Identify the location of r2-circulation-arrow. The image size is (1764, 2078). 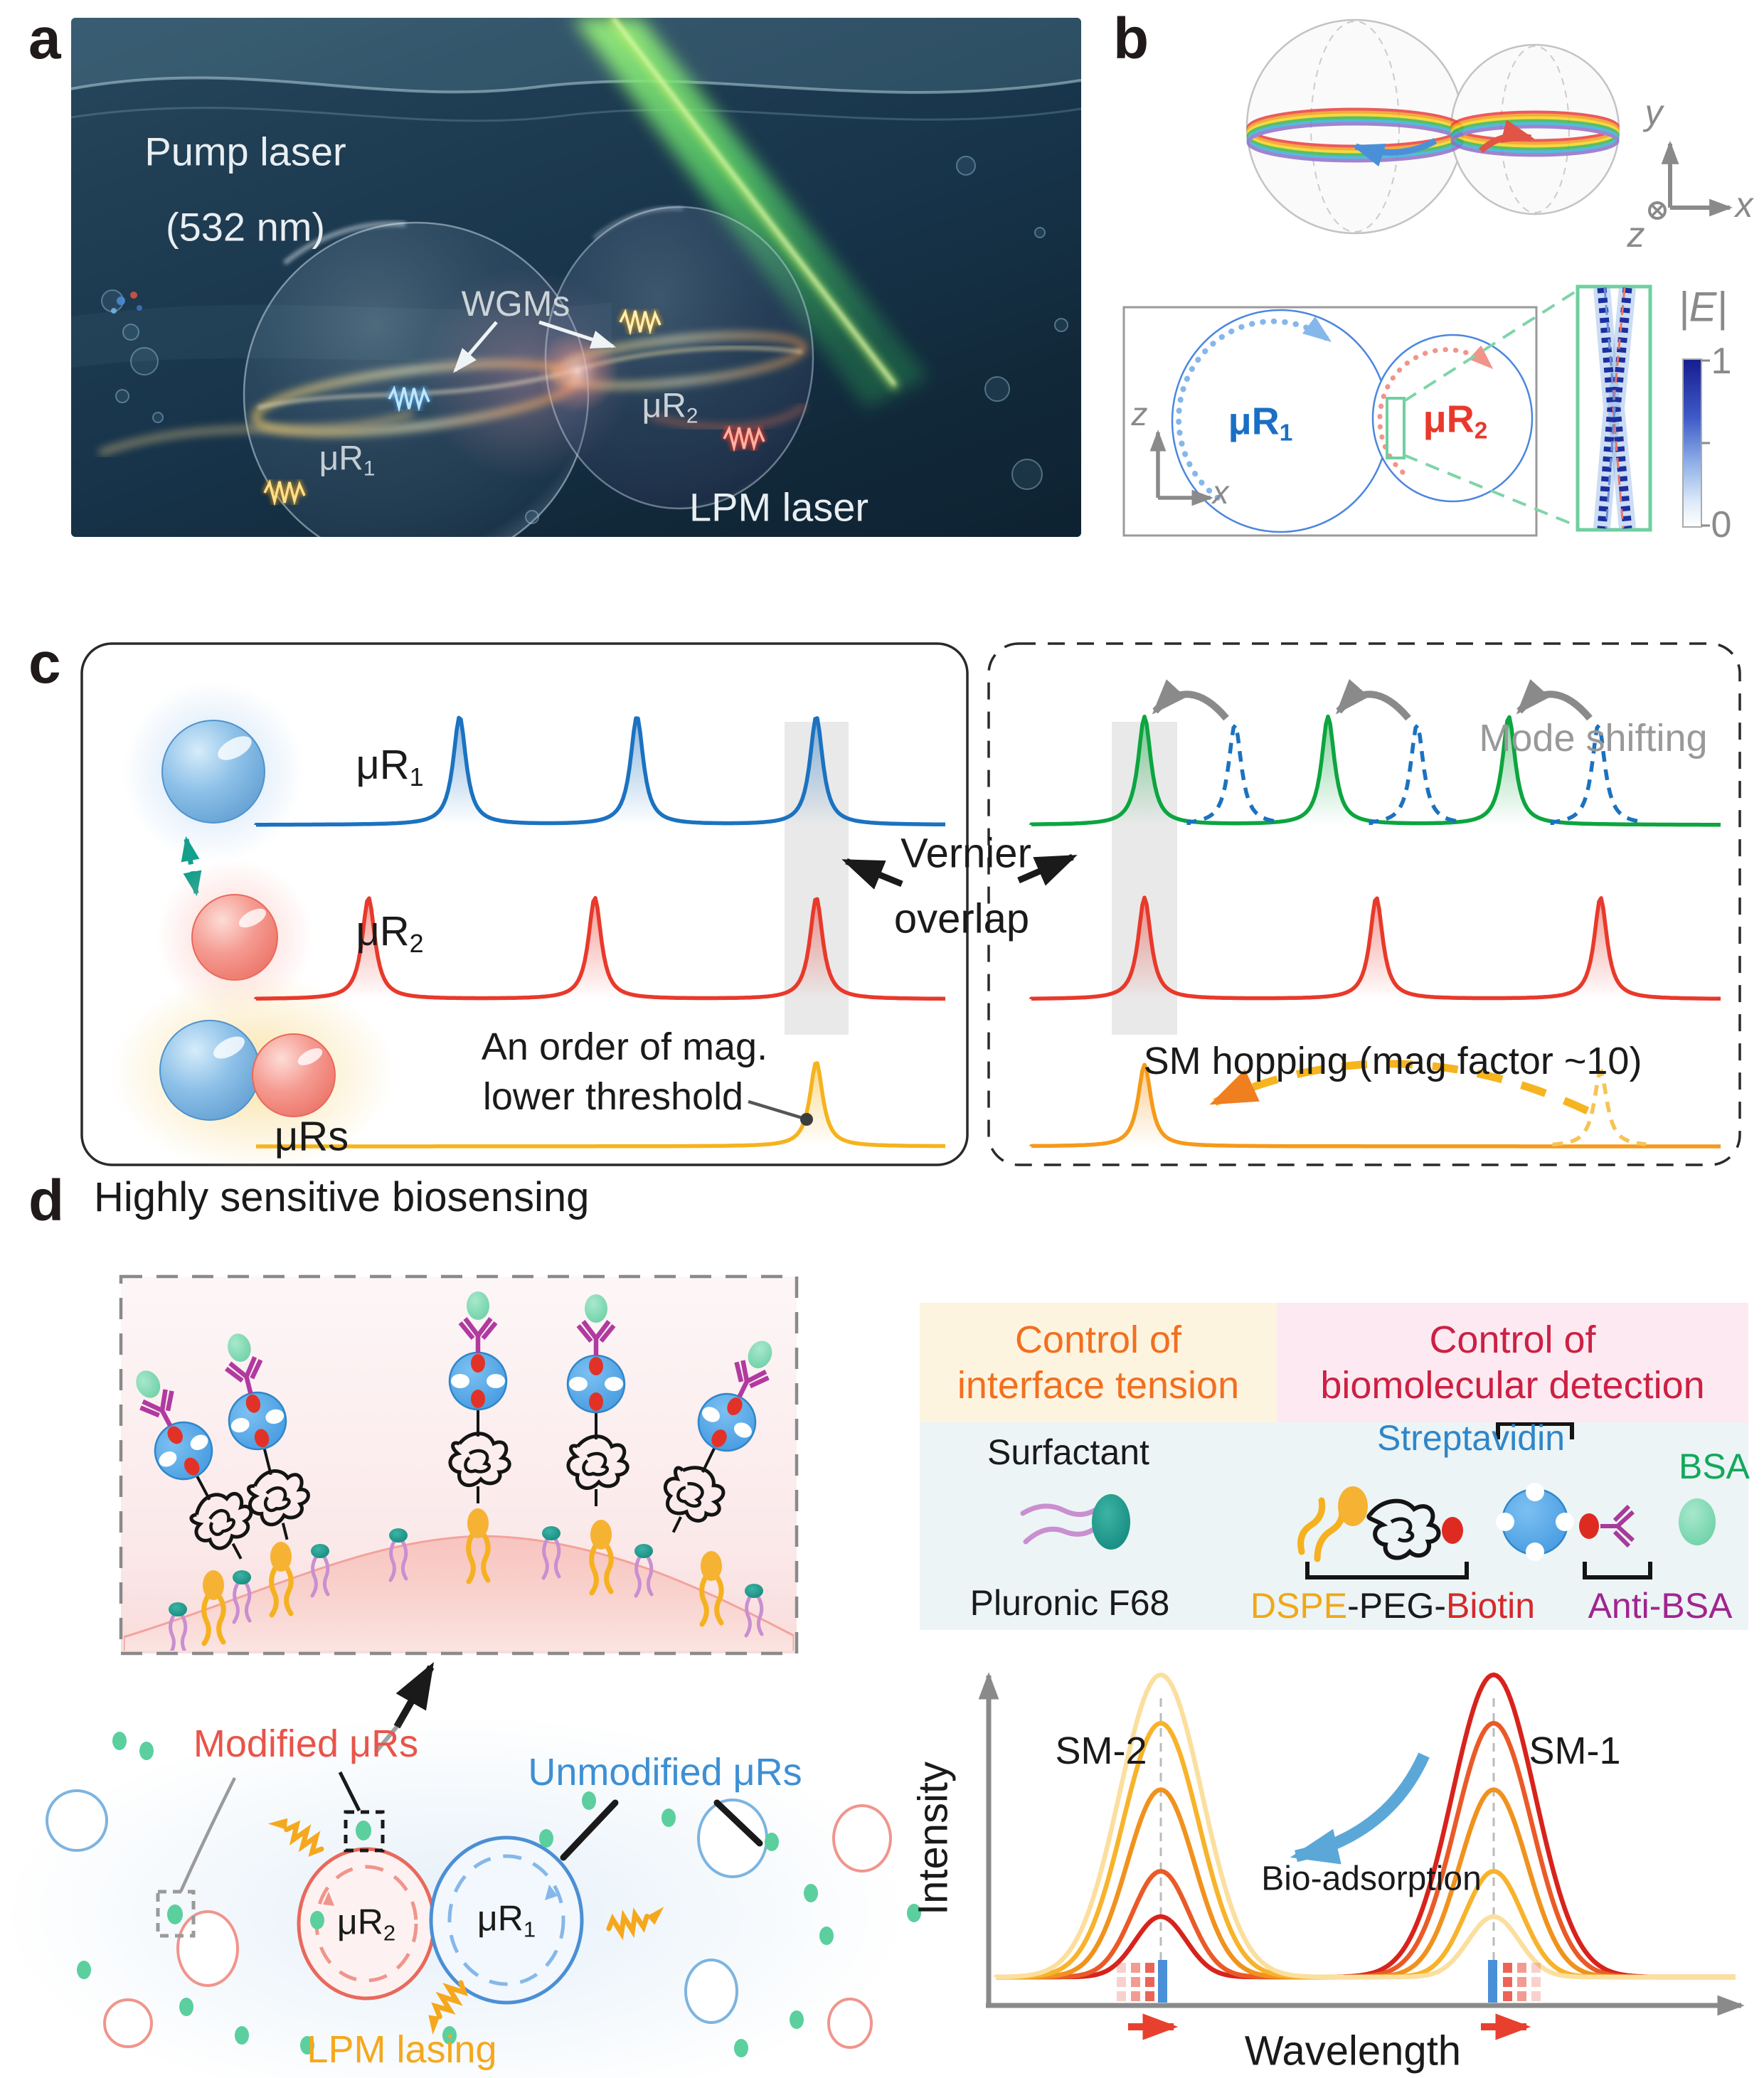
(1436, 410).